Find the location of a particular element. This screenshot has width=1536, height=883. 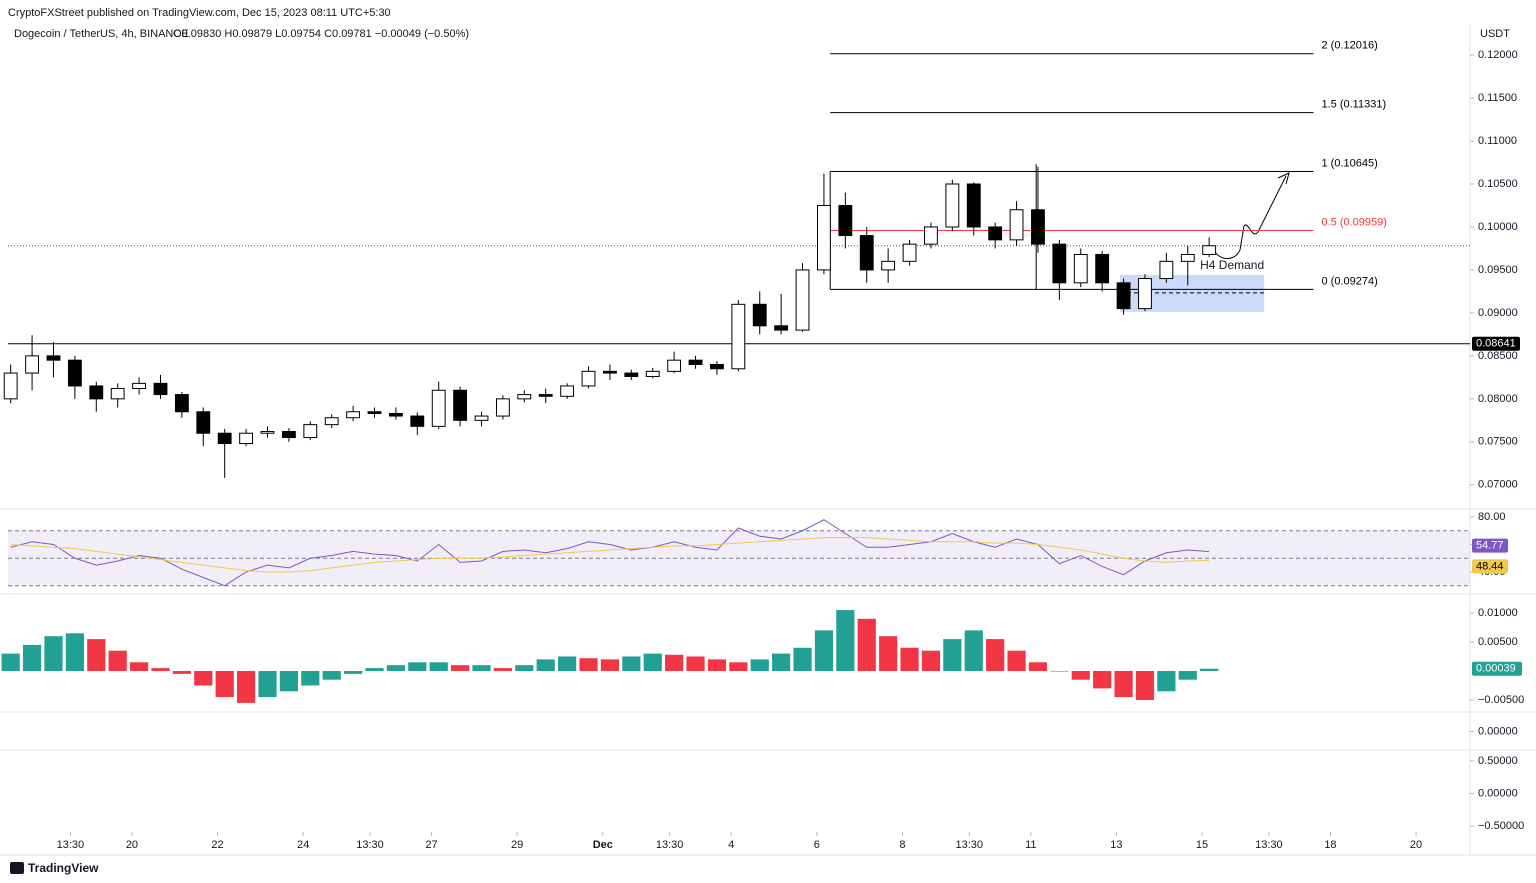

x-tick-label: 13 is located at coordinates (1116, 845).